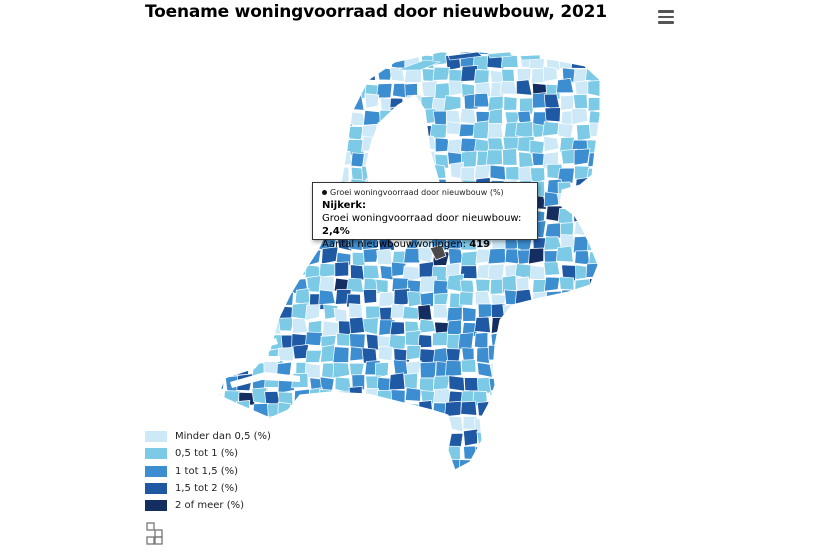 This screenshot has height=552, width=828. I want to click on legend-item: 1,5 tot 2 (%), so click(208, 488).